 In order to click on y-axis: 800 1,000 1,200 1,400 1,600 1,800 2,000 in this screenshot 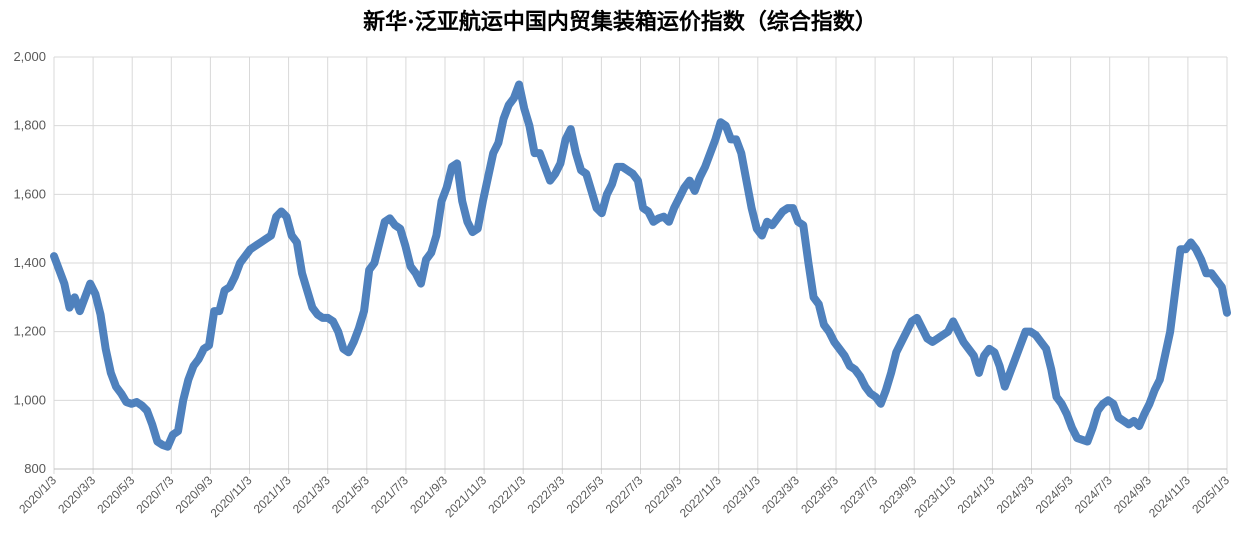, I will do `click(29, 262)`.